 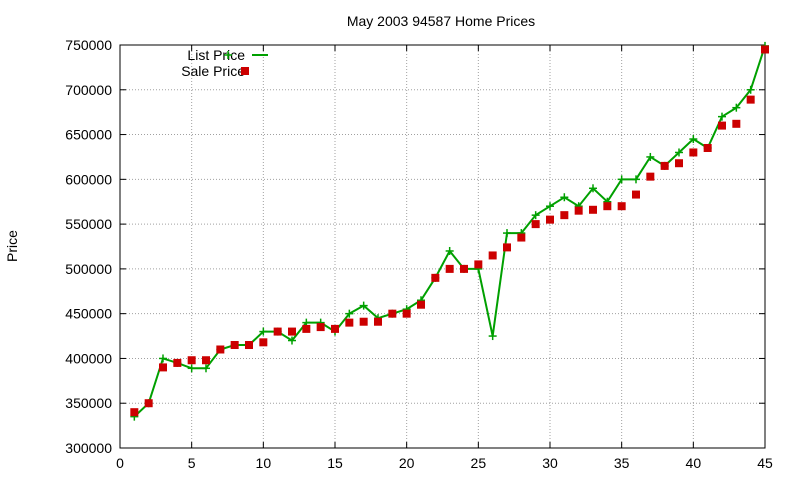 I want to click on x-tick-label: 5, so click(x=192, y=463).